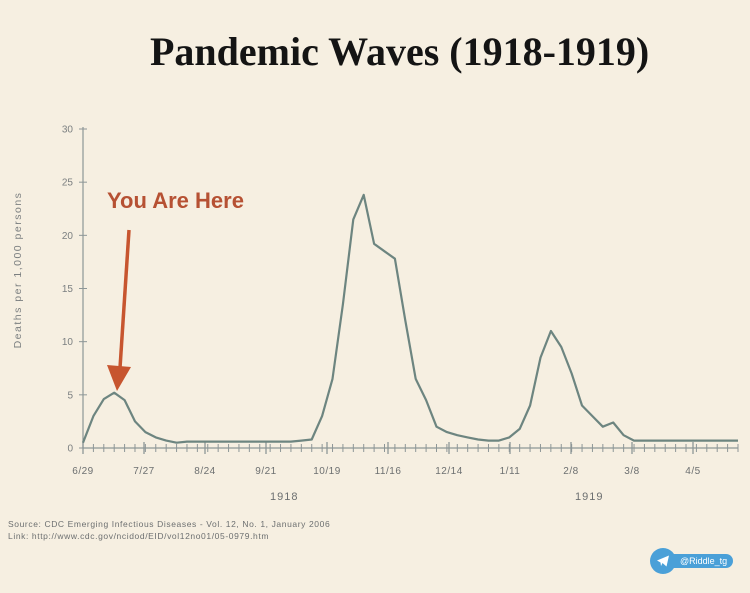 The image size is (750, 593). Describe the element at coordinates (70, 395) in the screenshot. I see `y-tick-label-5: 5` at that location.